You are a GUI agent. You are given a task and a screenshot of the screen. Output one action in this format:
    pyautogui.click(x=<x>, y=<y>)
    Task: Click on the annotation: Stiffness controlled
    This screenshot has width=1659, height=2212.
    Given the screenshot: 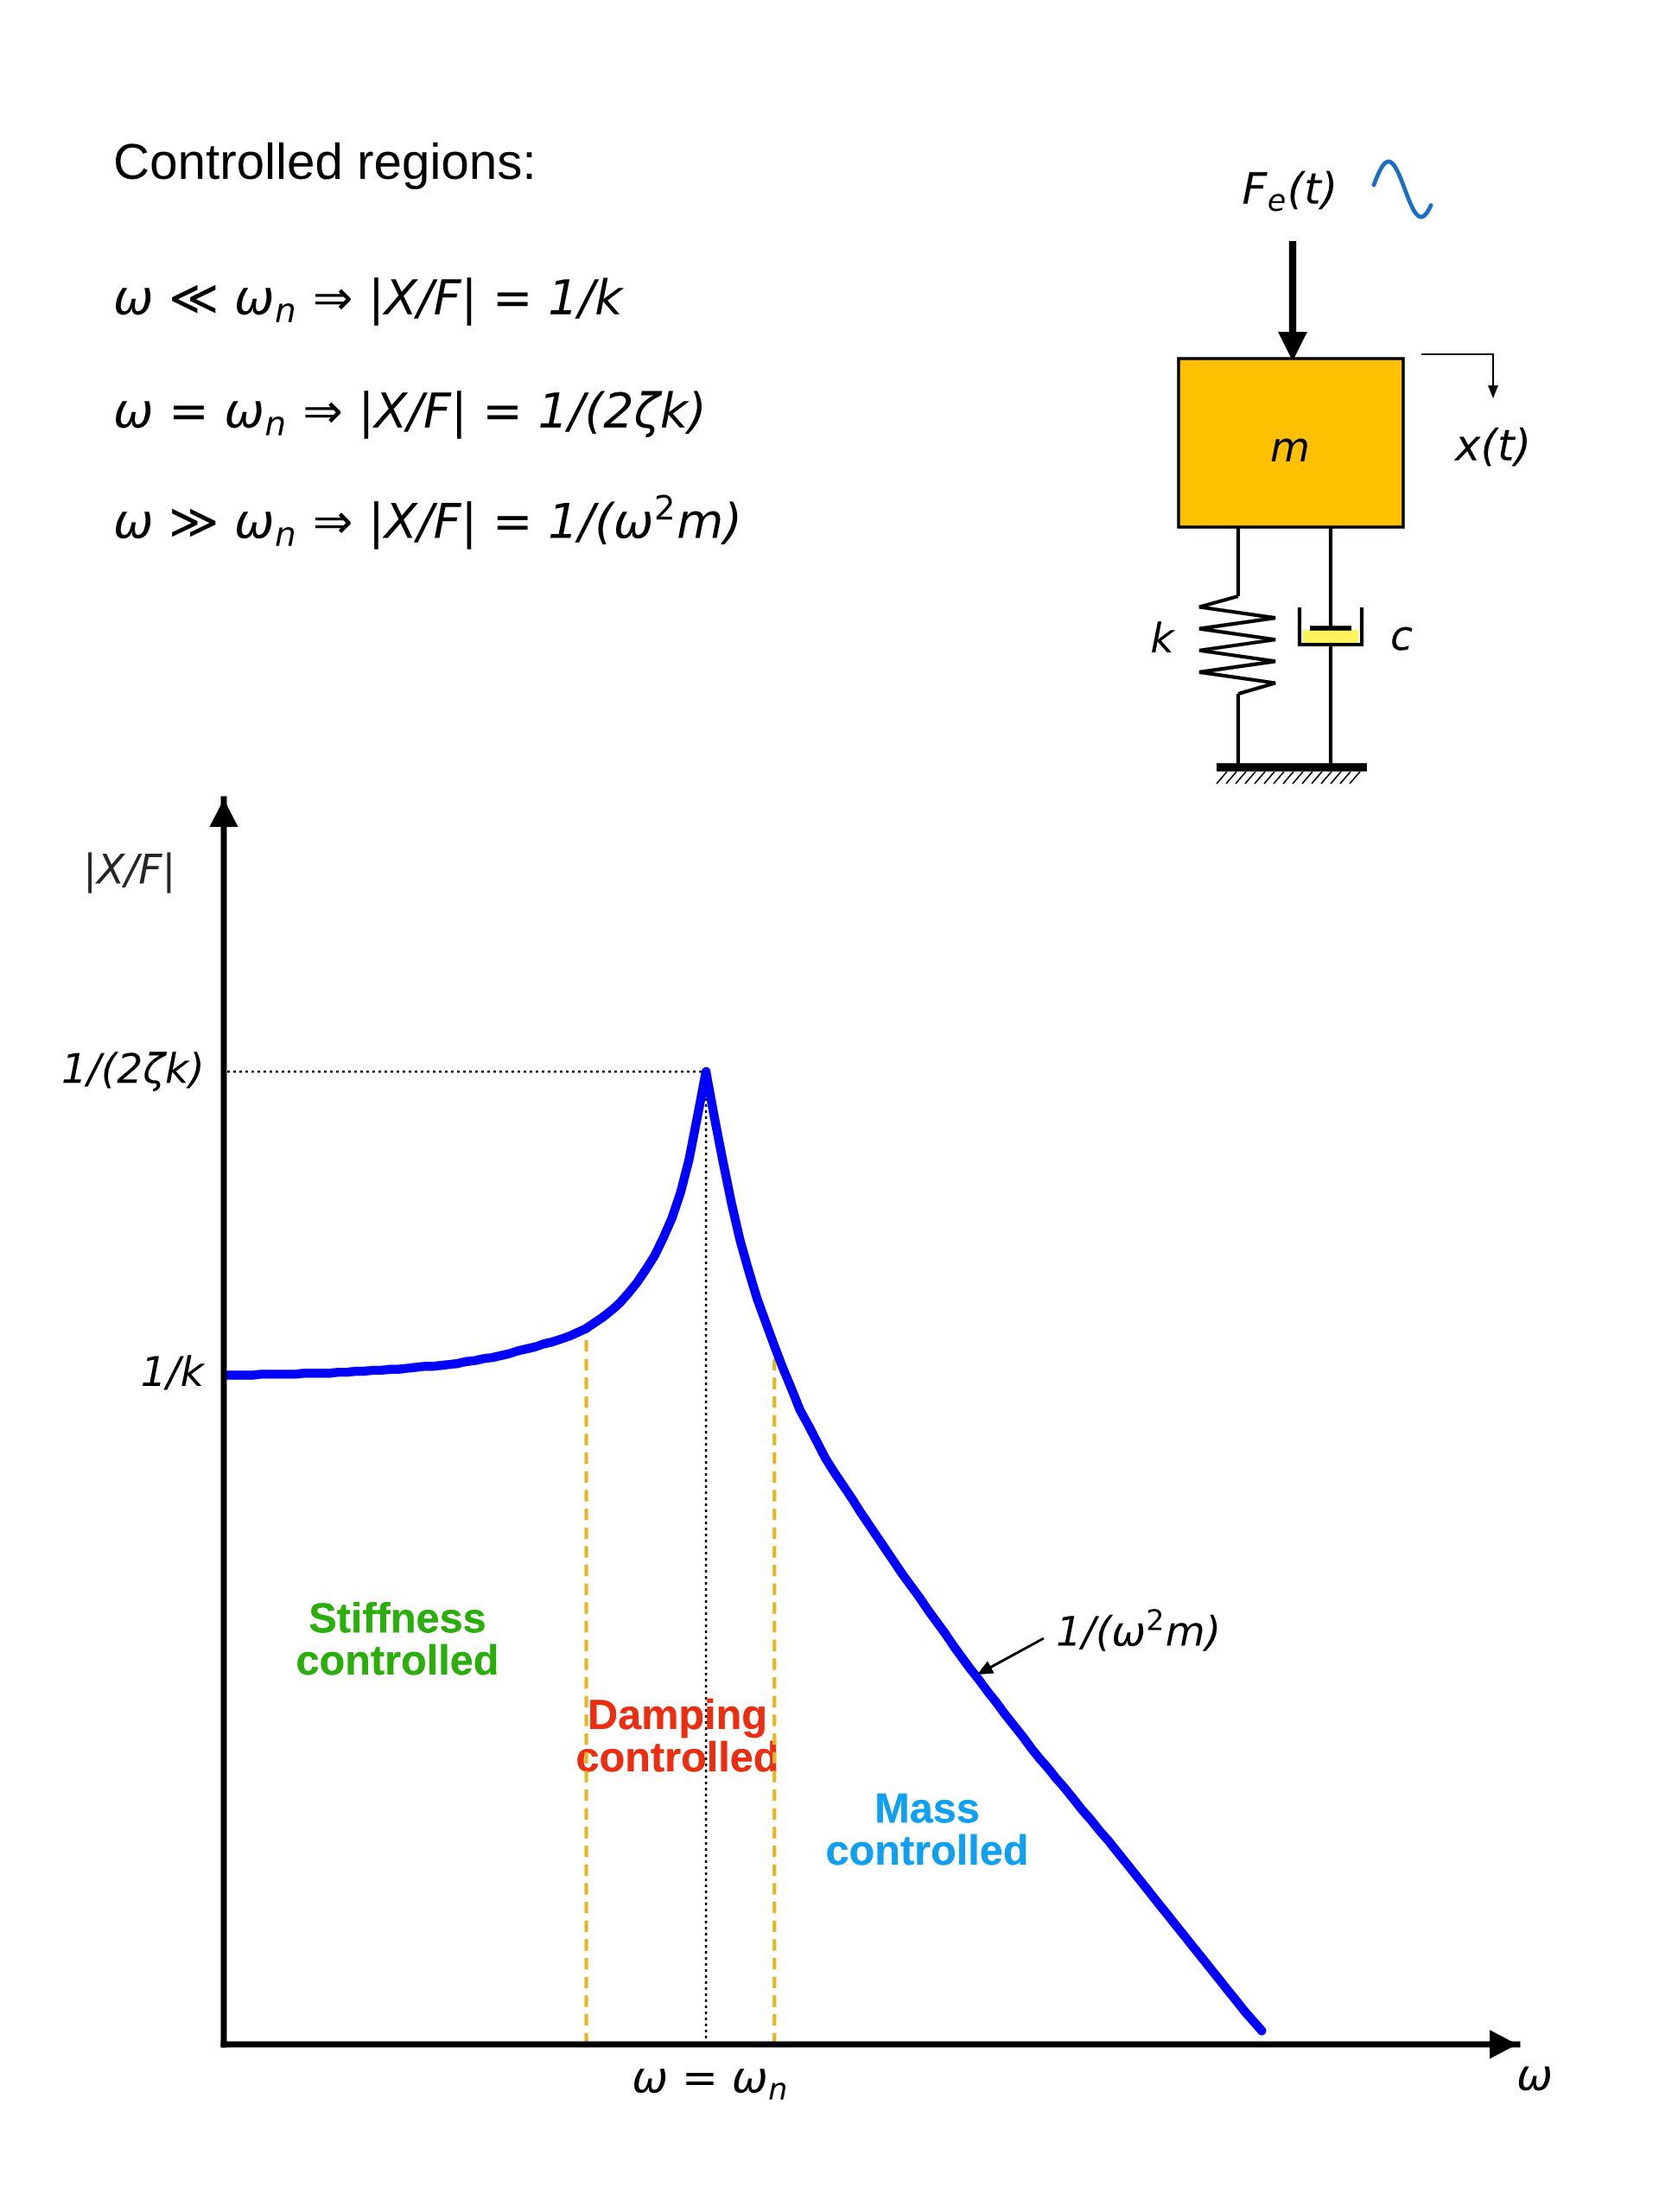 What is the action you would take?
    pyautogui.click(x=397, y=1638)
    